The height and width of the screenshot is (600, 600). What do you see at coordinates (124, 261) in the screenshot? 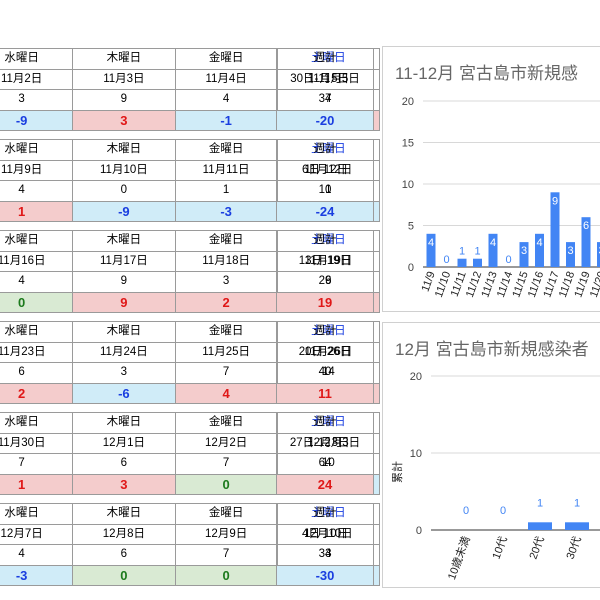
I see `date-cell: 11月17日` at bounding box center [124, 261].